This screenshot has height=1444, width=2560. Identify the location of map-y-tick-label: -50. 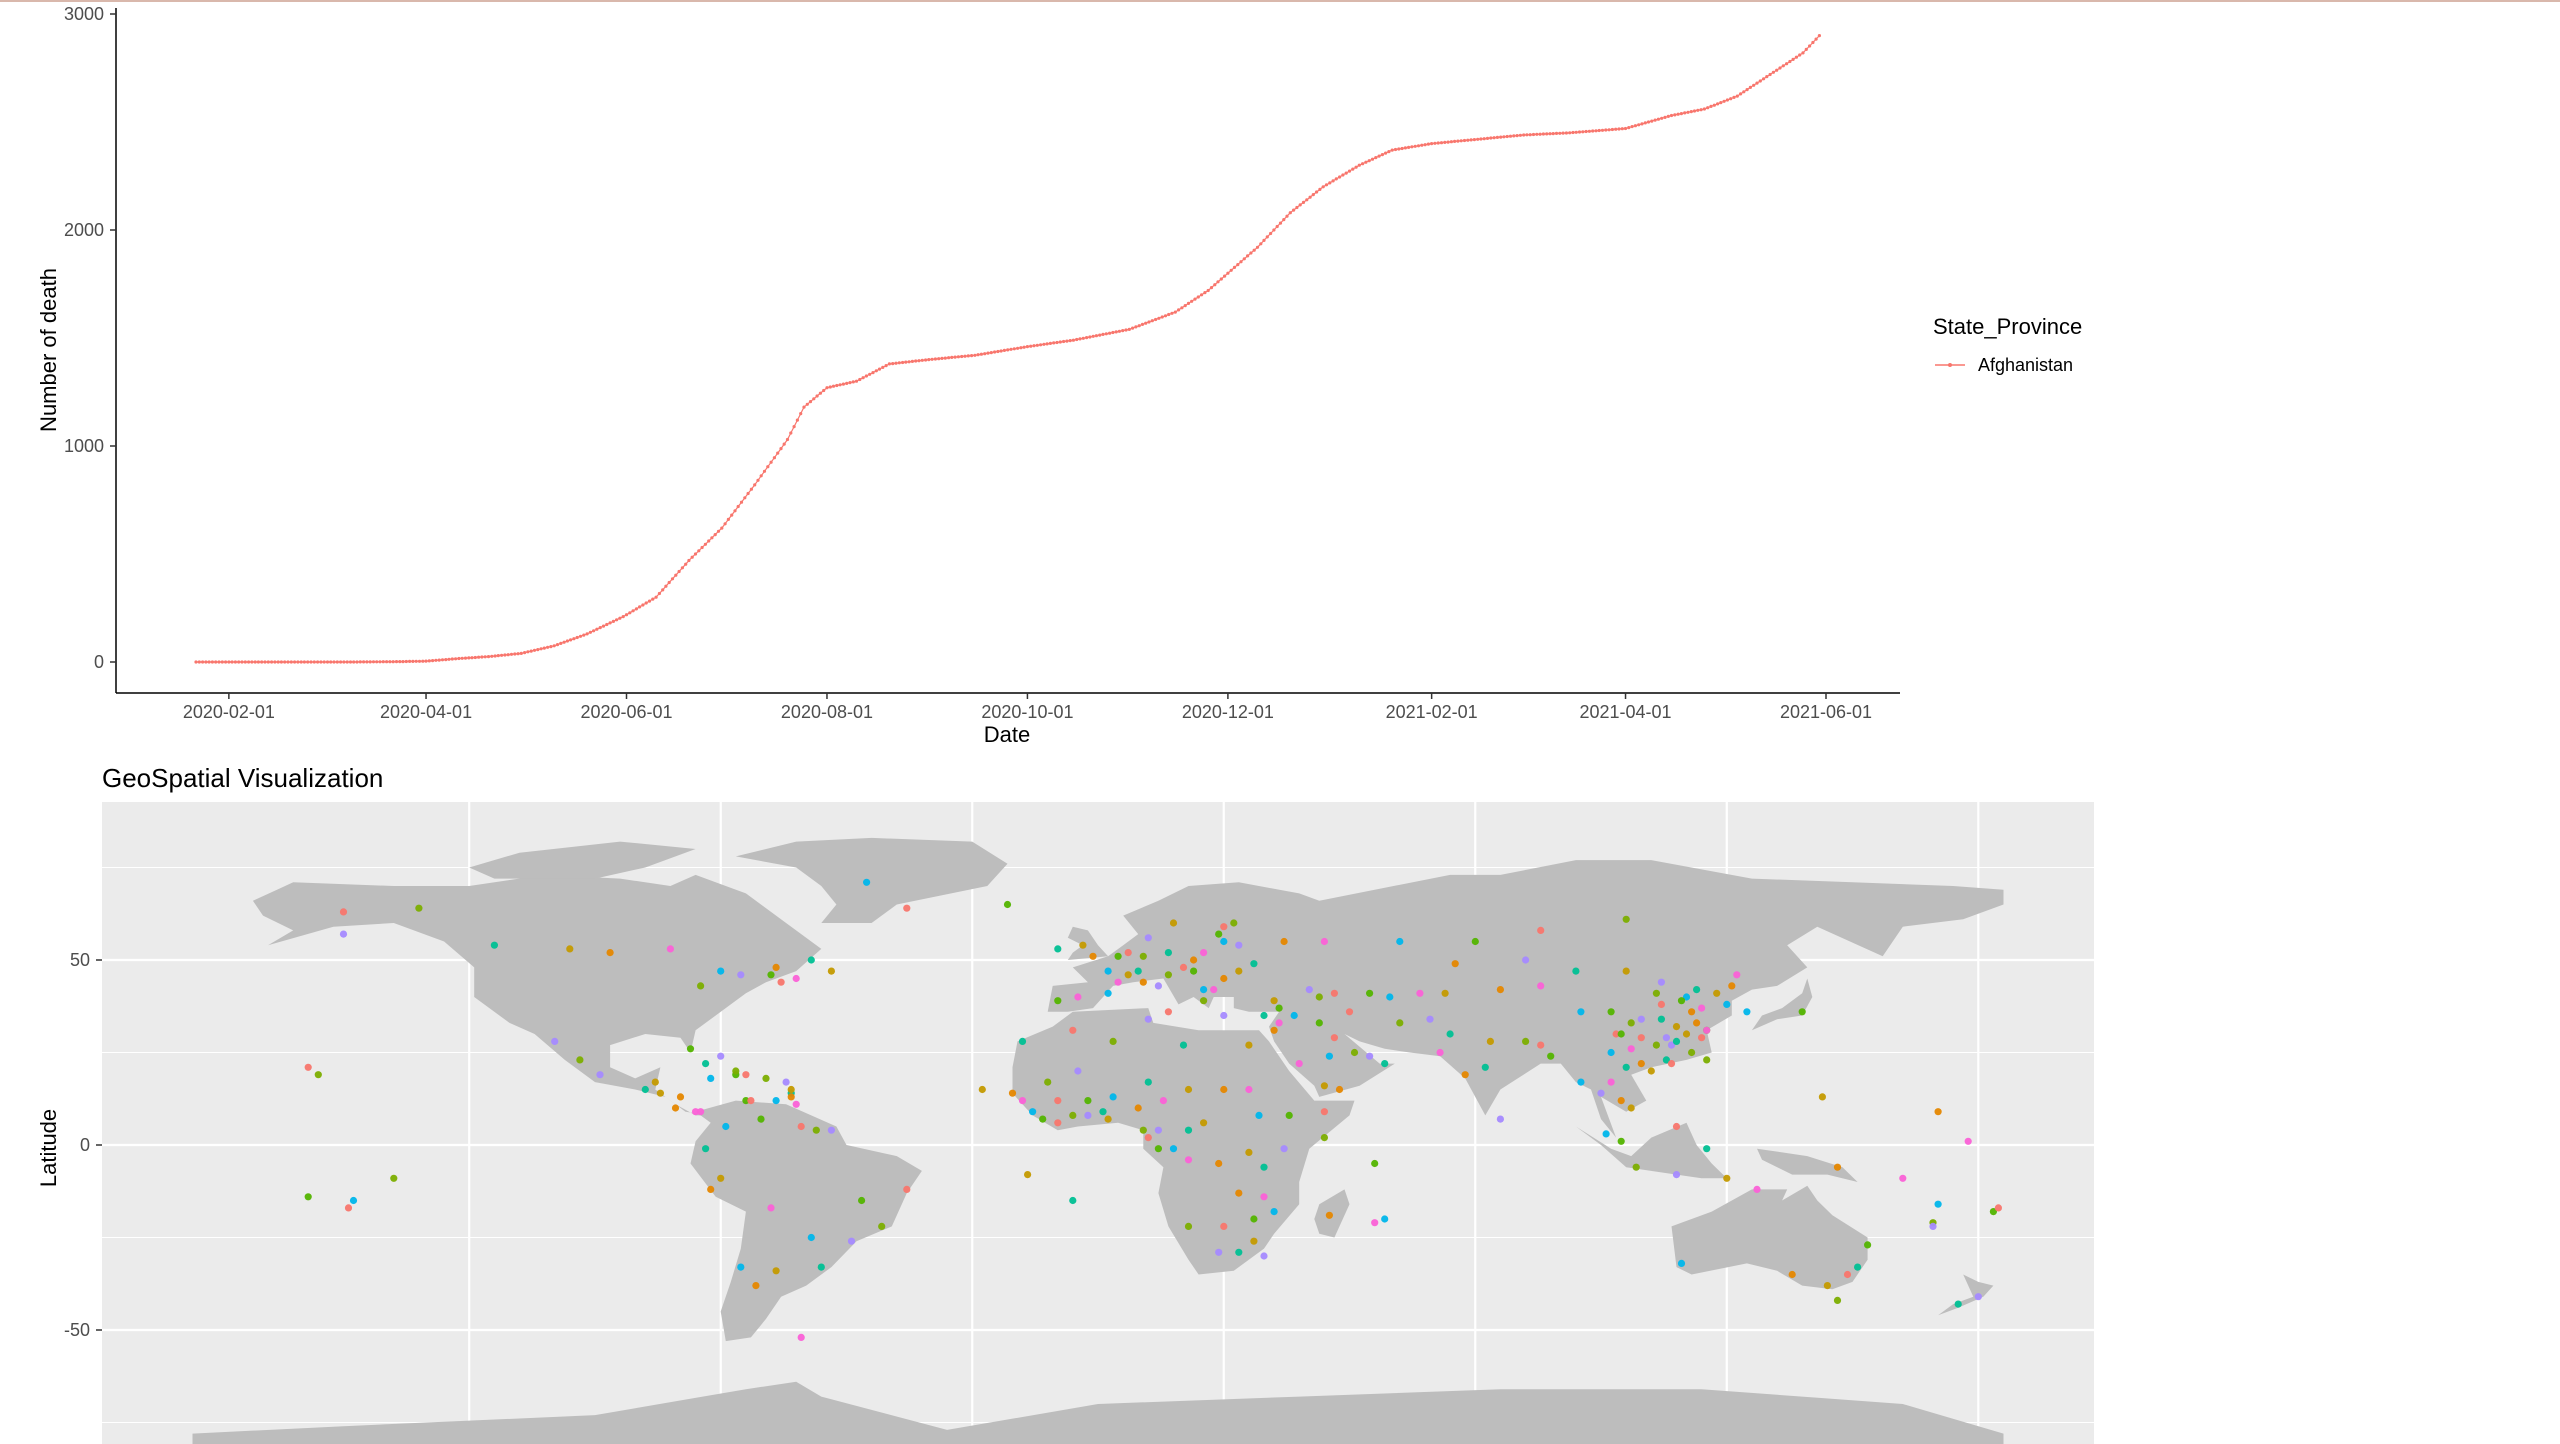
(77, 1330).